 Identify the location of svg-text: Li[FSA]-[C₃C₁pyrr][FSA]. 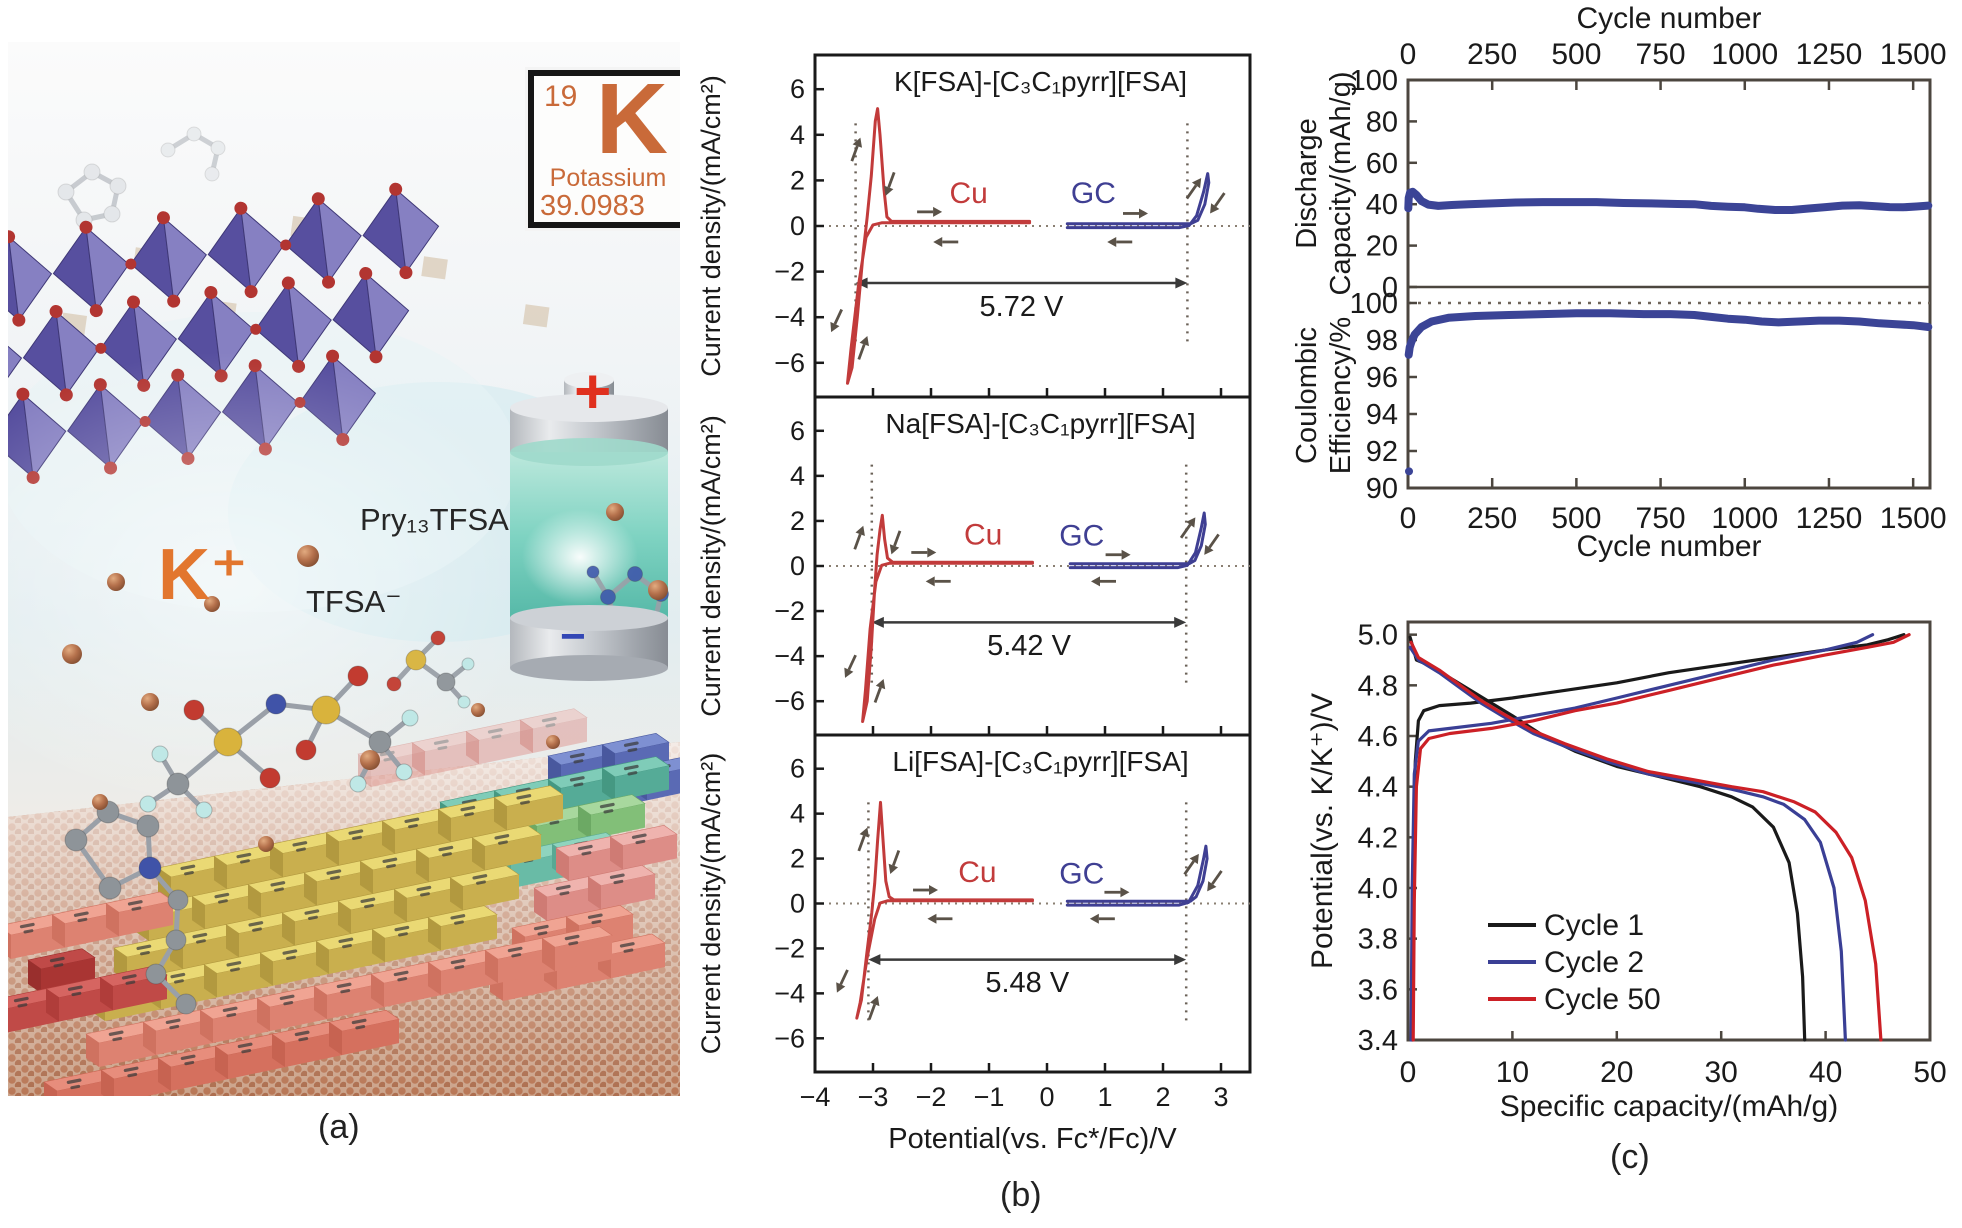
(1040, 761).